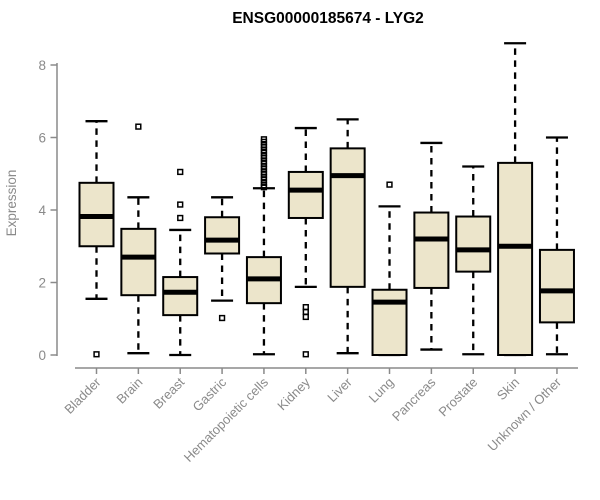 This screenshot has width=600, height=500. What do you see at coordinates (305, 242) in the screenshot?
I see `box-kidney` at bounding box center [305, 242].